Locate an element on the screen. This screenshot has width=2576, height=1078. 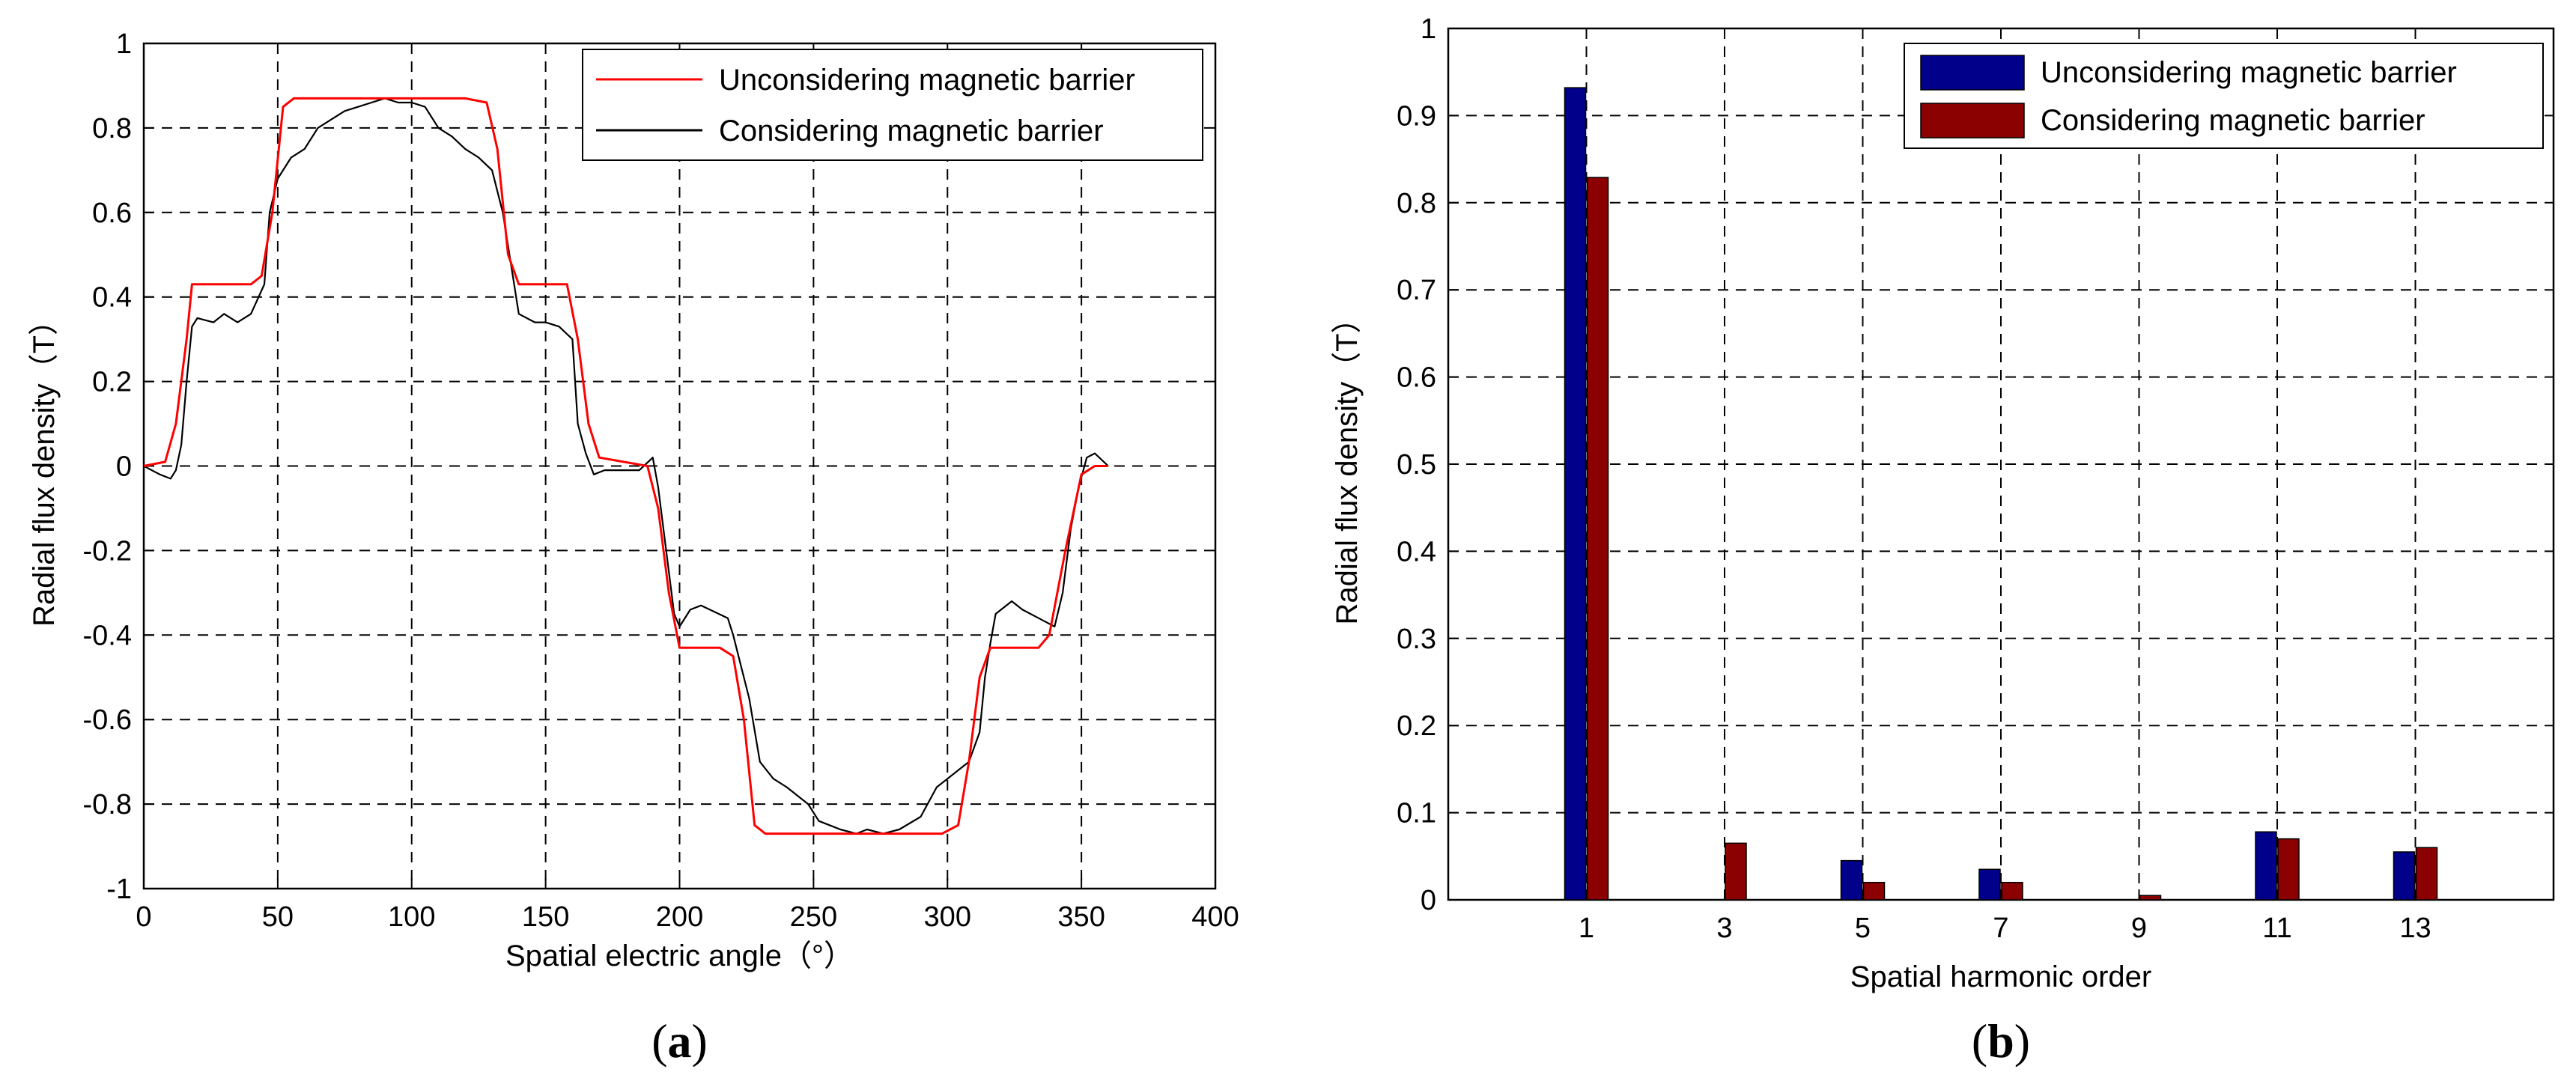
chart-b-caption-letter: b is located at coordinates (2000, 1041).